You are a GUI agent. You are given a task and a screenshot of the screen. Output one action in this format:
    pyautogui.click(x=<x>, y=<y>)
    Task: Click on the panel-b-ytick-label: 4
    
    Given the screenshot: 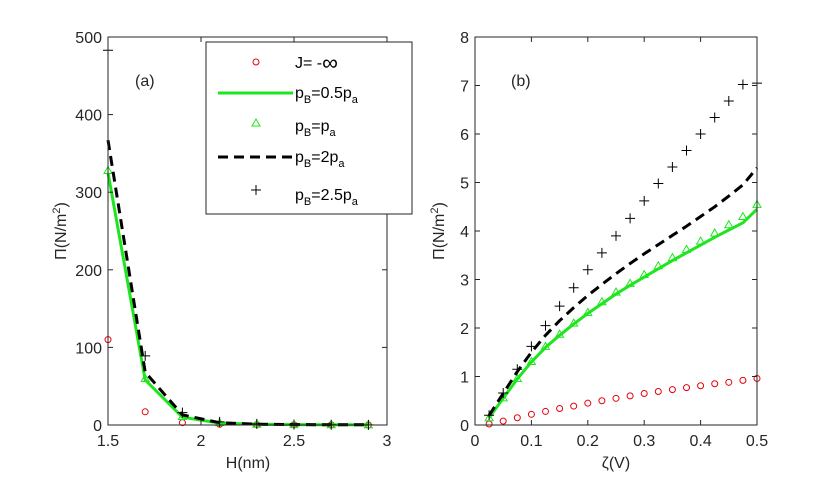 What is the action you would take?
    pyautogui.click(x=464, y=232)
    